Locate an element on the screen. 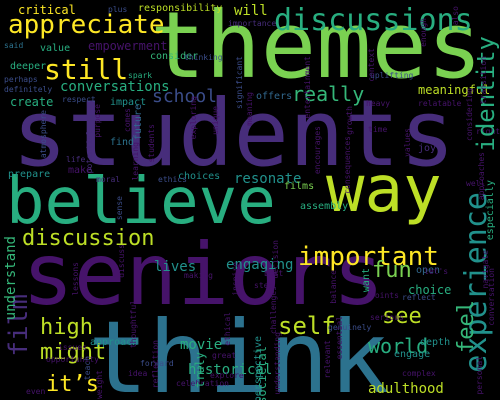  word-find: find is located at coordinates (122, 142).